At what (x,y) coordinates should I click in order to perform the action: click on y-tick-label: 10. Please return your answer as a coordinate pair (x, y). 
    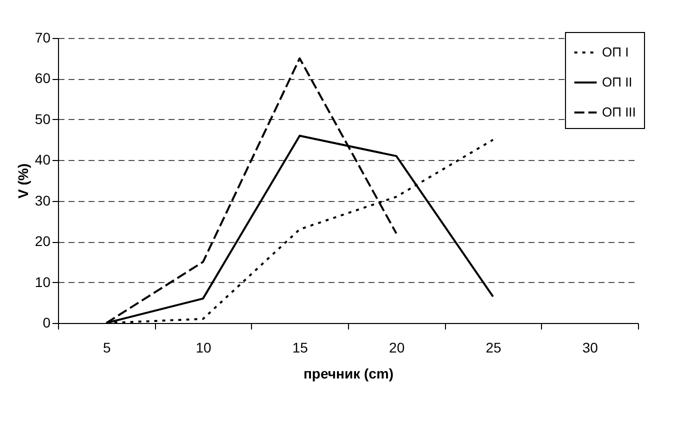
    Looking at the image, I should click on (42, 282).